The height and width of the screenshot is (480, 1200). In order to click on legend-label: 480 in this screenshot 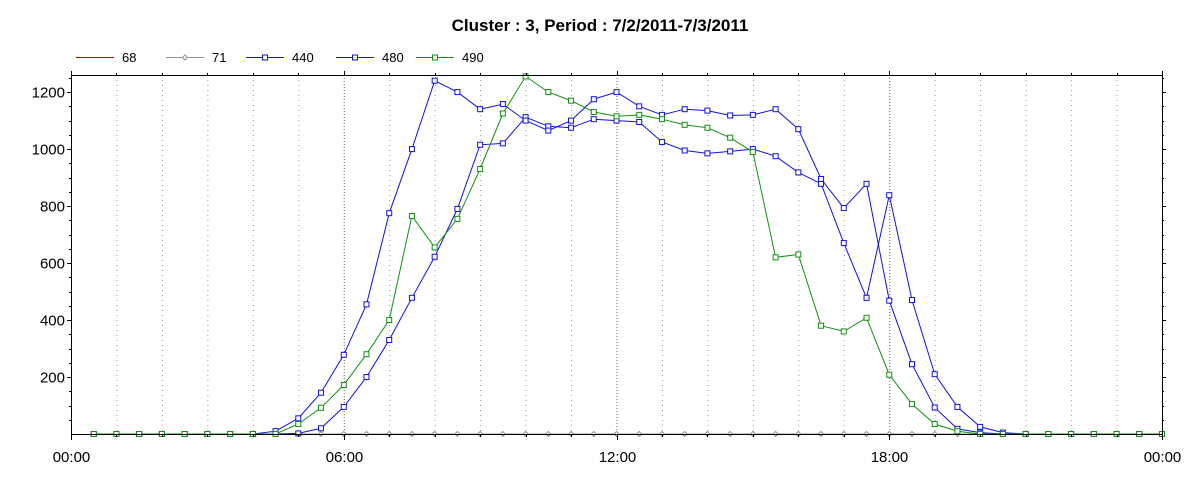, I will do `click(393, 57)`.